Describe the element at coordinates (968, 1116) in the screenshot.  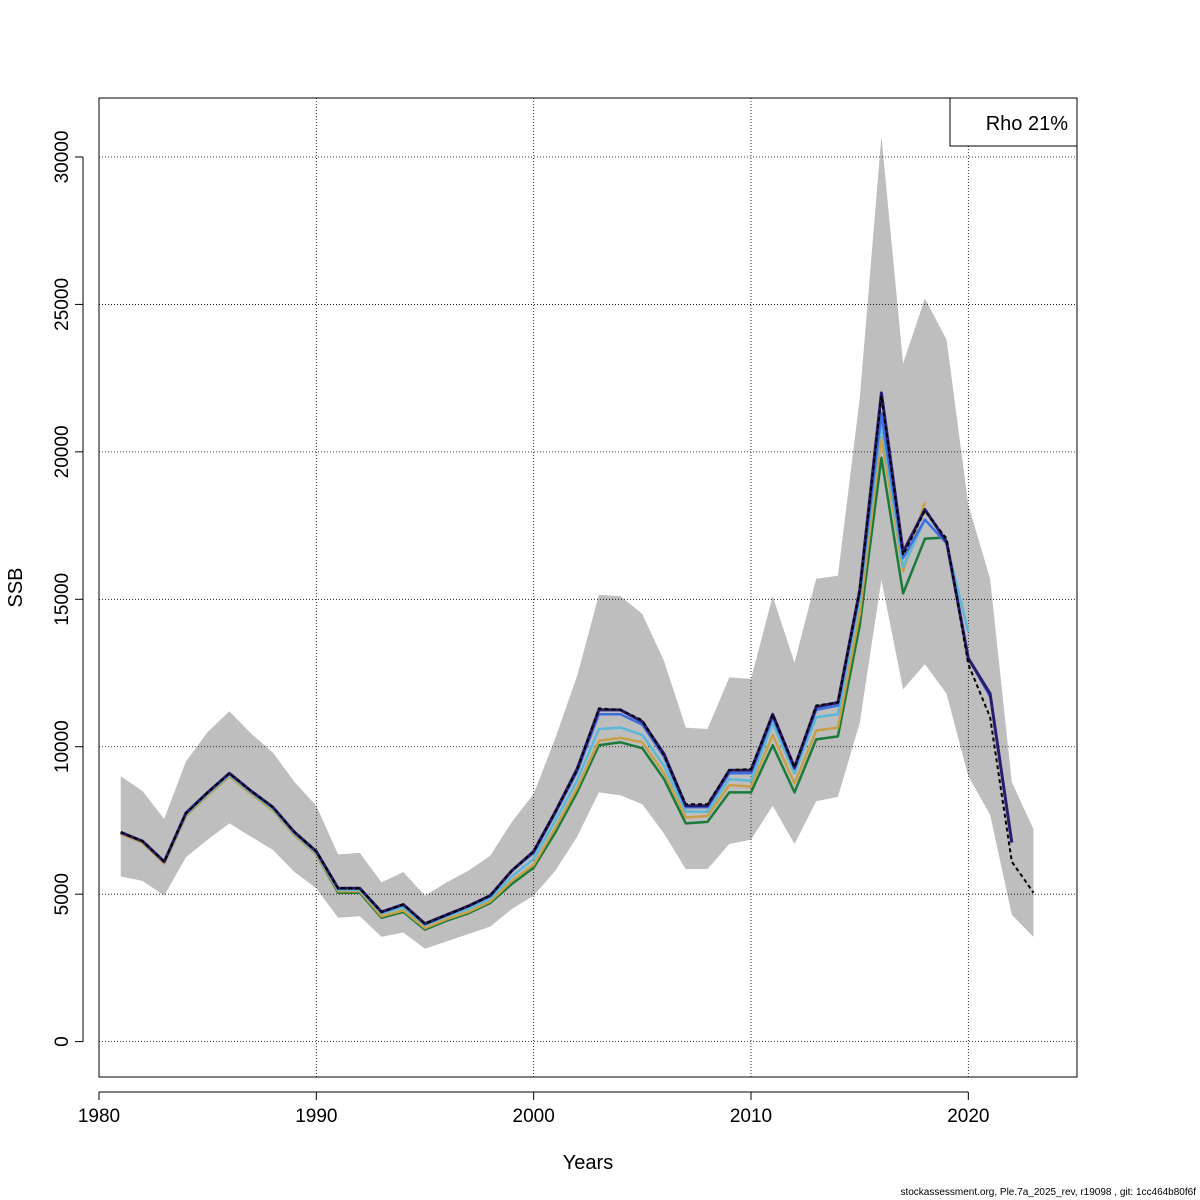
I see `x-tick-label: 2020` at that location.